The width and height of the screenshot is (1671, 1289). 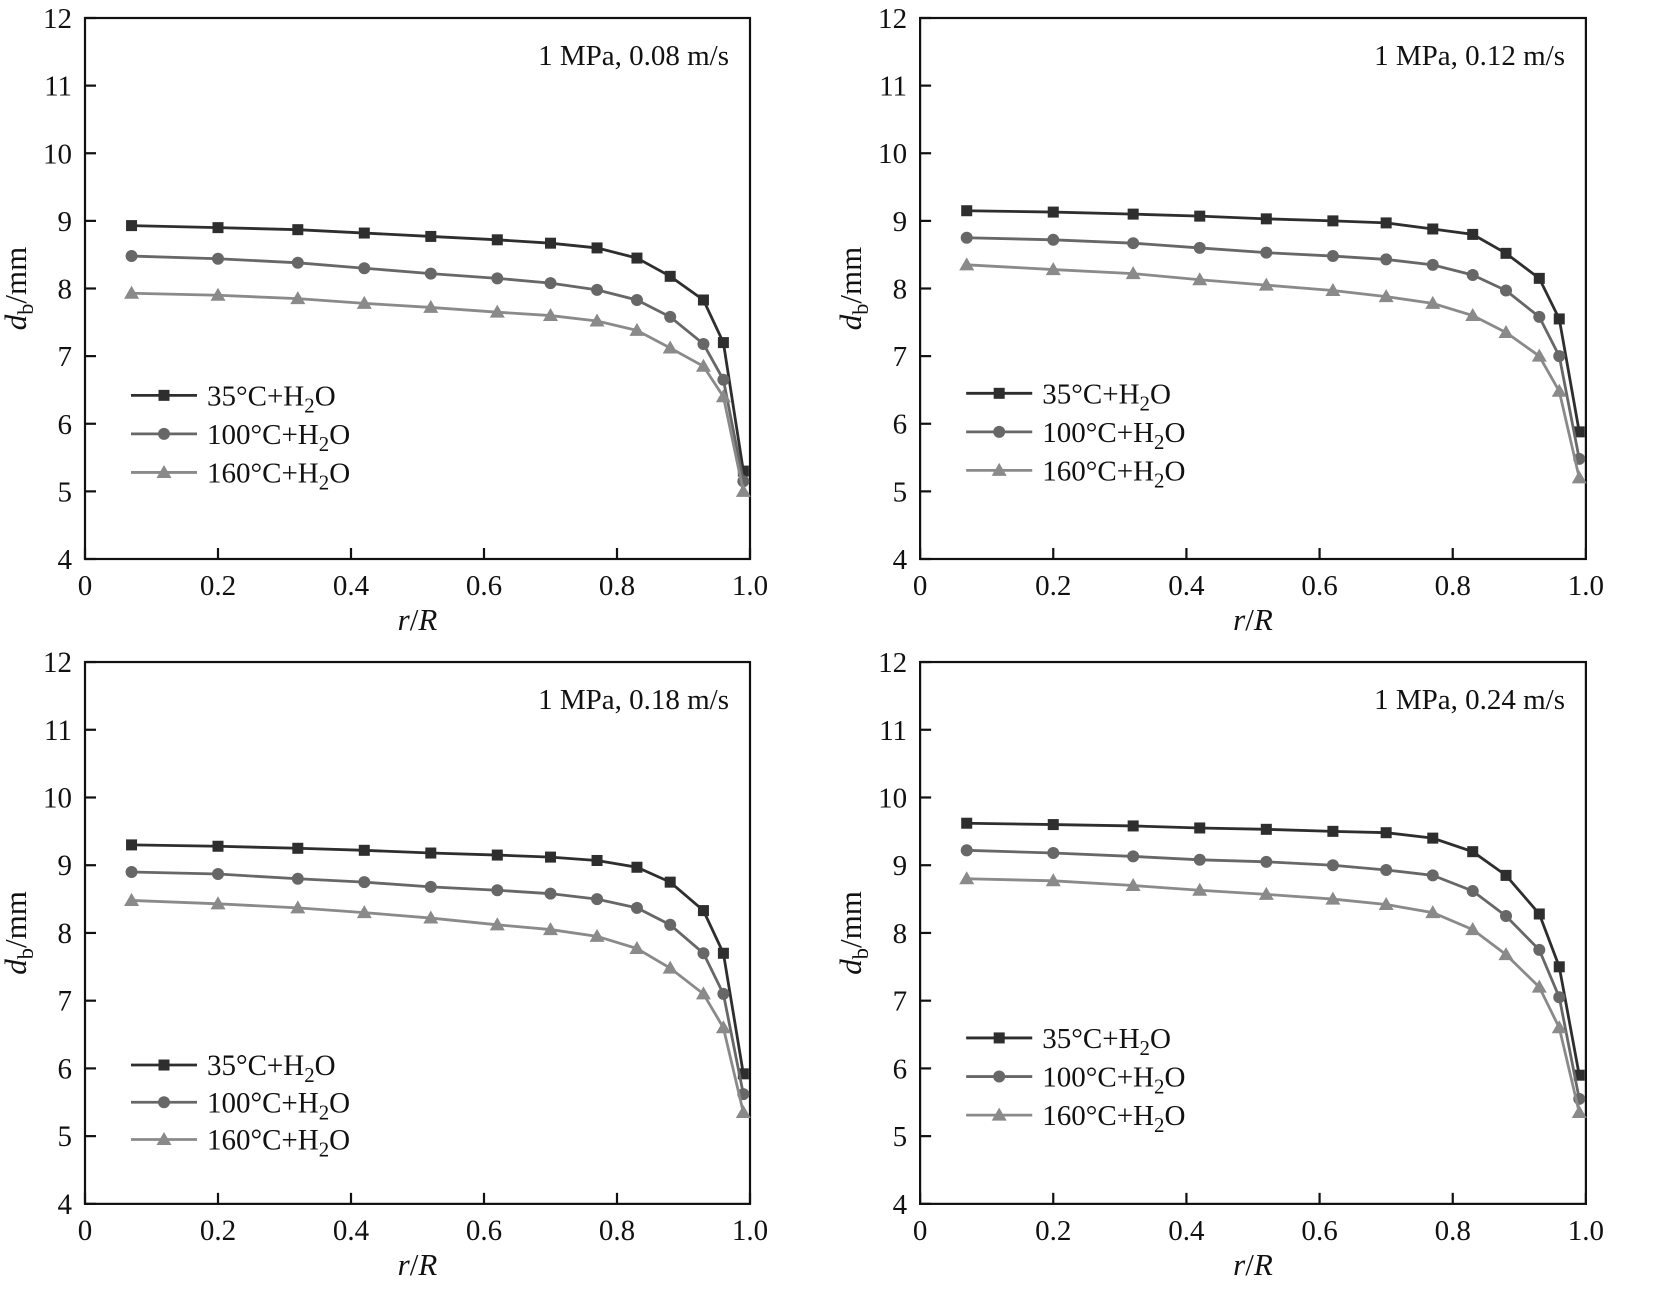 I want to click on x-tick-label: 0, so click(x=85, y=1231).